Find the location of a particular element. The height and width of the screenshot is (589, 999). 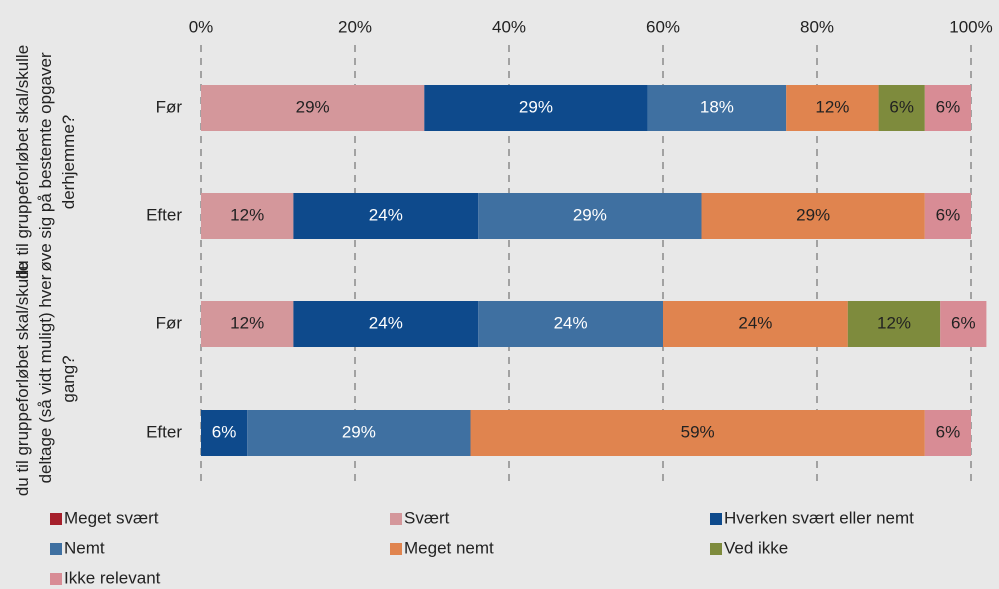

legend-label: Meget svært is located at coordinates (111, 517).